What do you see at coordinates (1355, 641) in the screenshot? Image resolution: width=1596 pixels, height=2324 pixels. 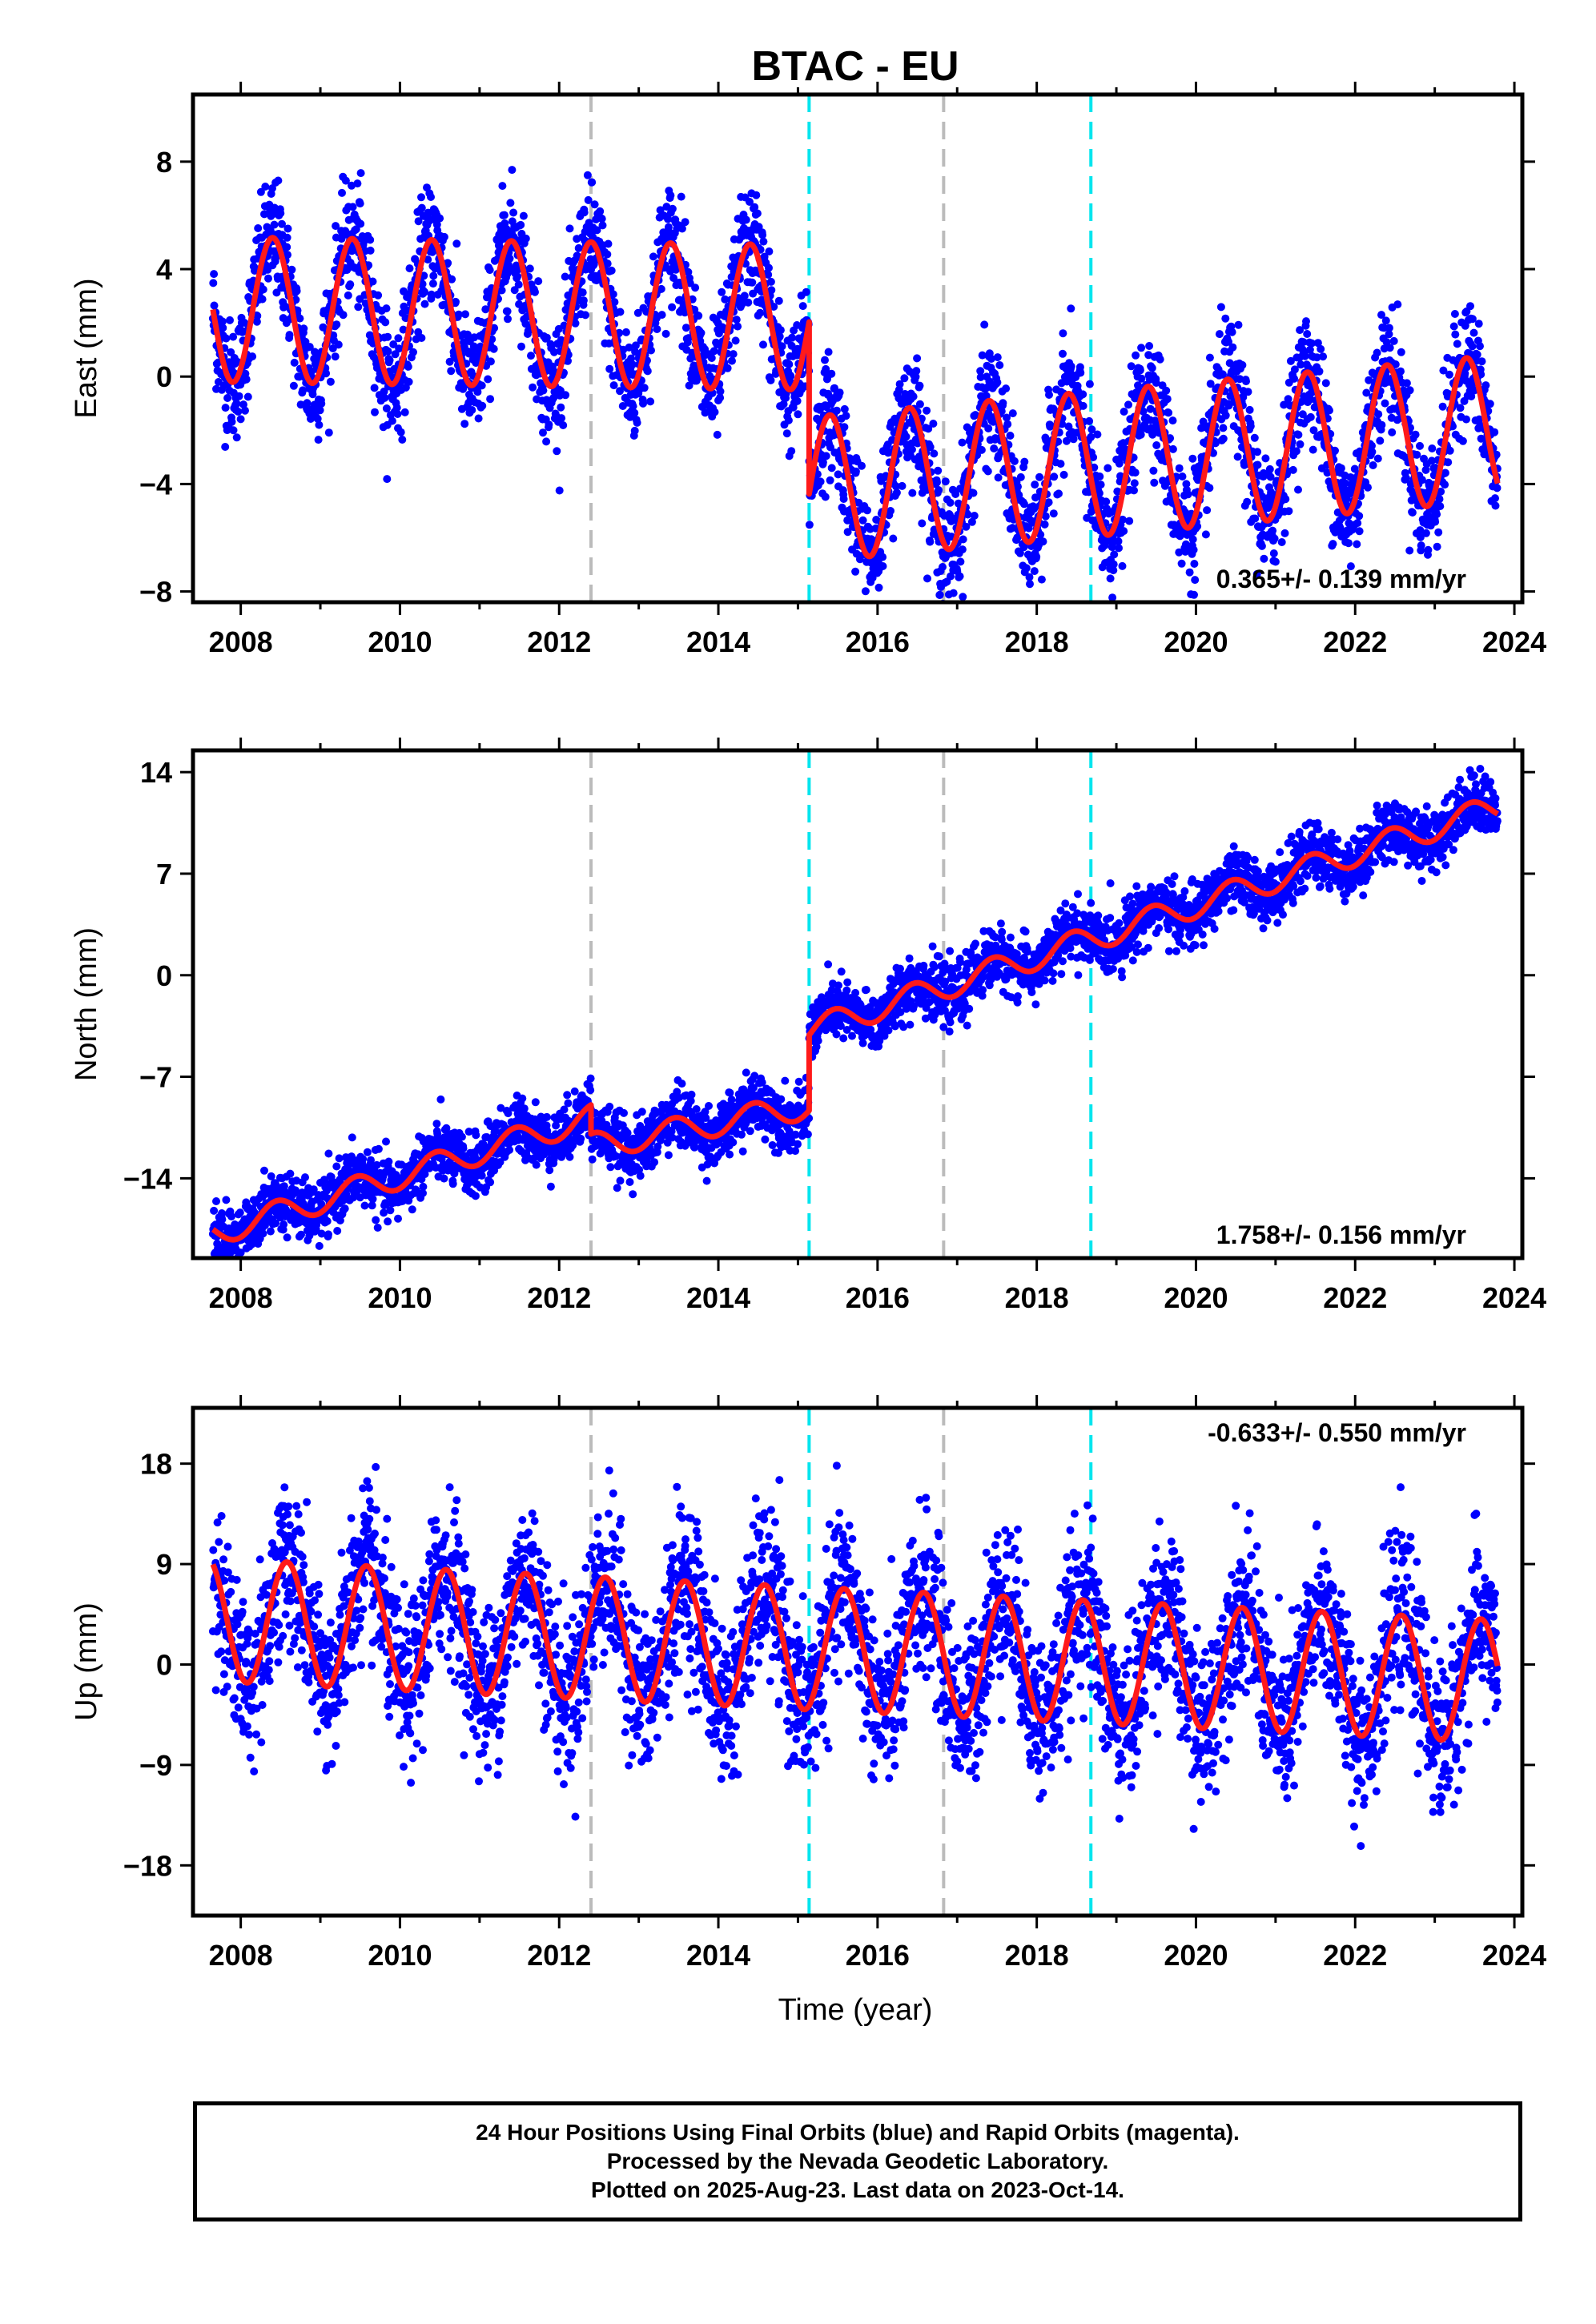 I see `x-tick-label: 2022` at bounding box center [1355, 641].